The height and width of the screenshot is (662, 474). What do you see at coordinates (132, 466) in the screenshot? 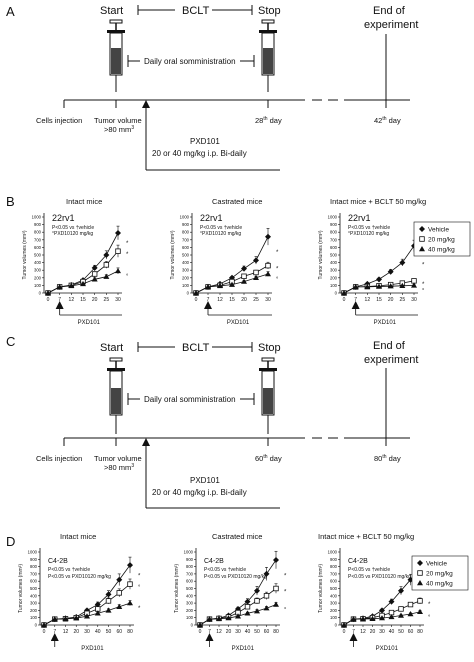
I see `tumor-volume-sup: 3` at bounding box center [132, 466].